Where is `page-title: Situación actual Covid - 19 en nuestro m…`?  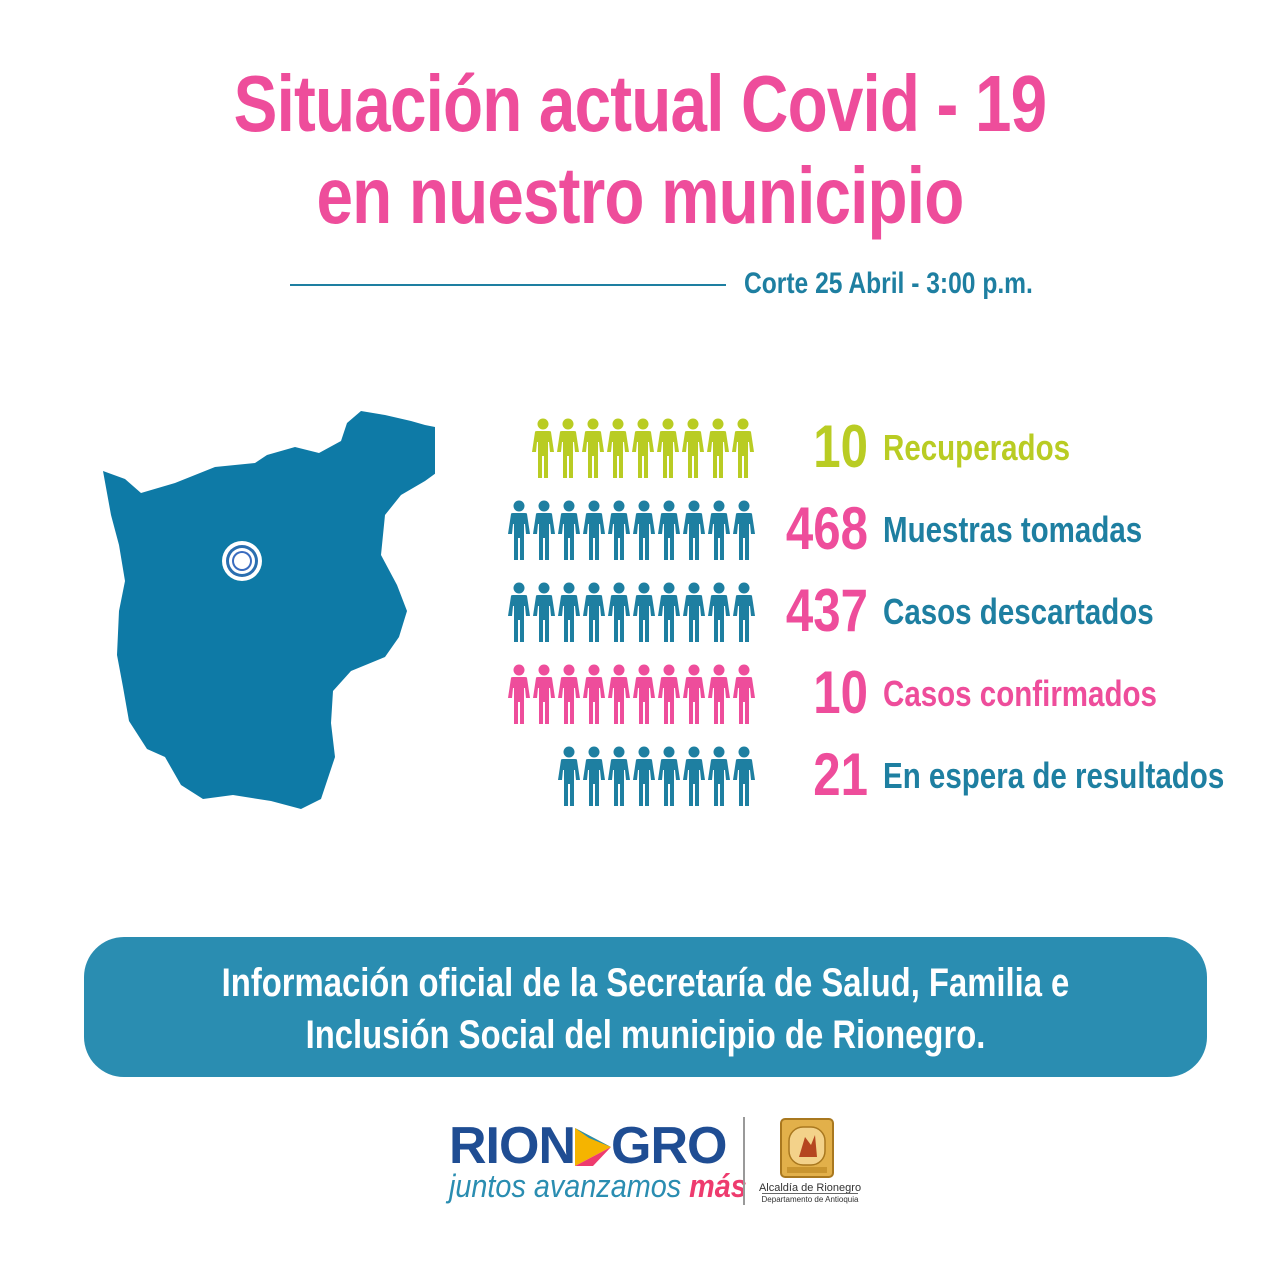
page-title: Situación actual Covid - 19 en nuestro m… is located at coordinates (640, 150).